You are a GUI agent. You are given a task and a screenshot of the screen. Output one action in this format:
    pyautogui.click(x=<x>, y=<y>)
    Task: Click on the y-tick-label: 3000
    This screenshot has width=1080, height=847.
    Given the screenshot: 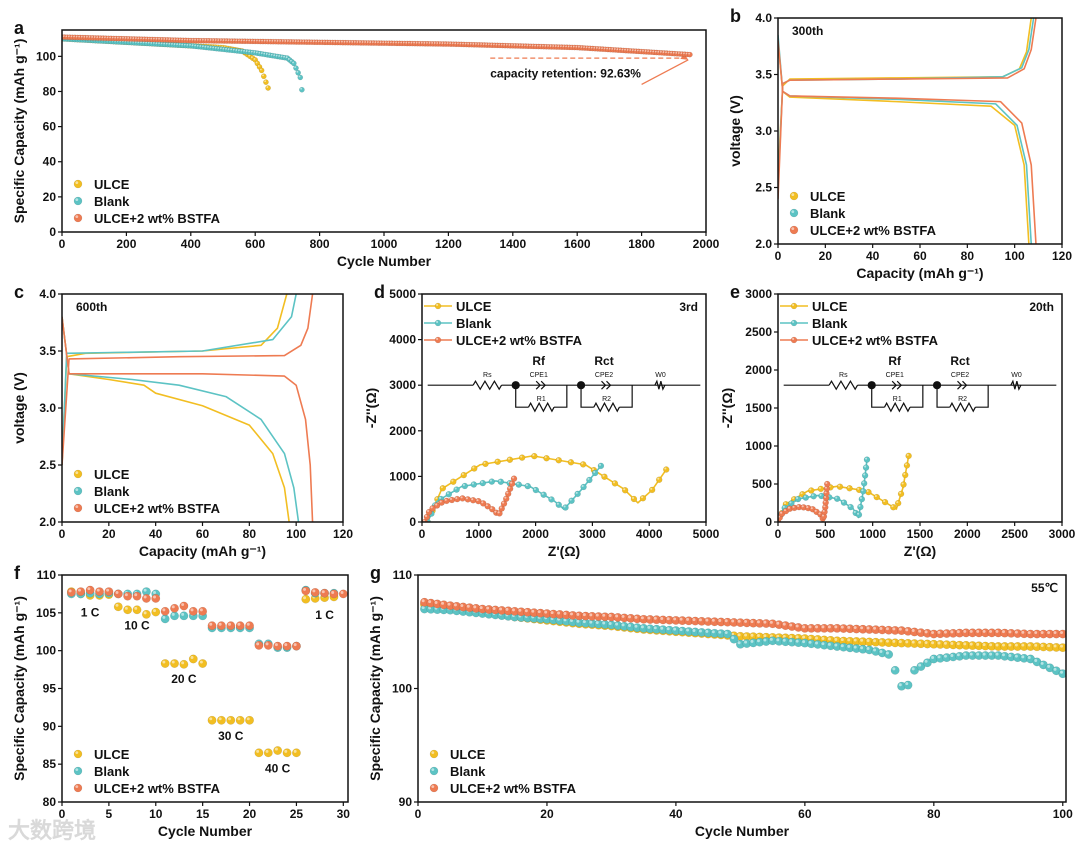 What is the action you would take?
    pyautogui.click(x=758, y=294)
    